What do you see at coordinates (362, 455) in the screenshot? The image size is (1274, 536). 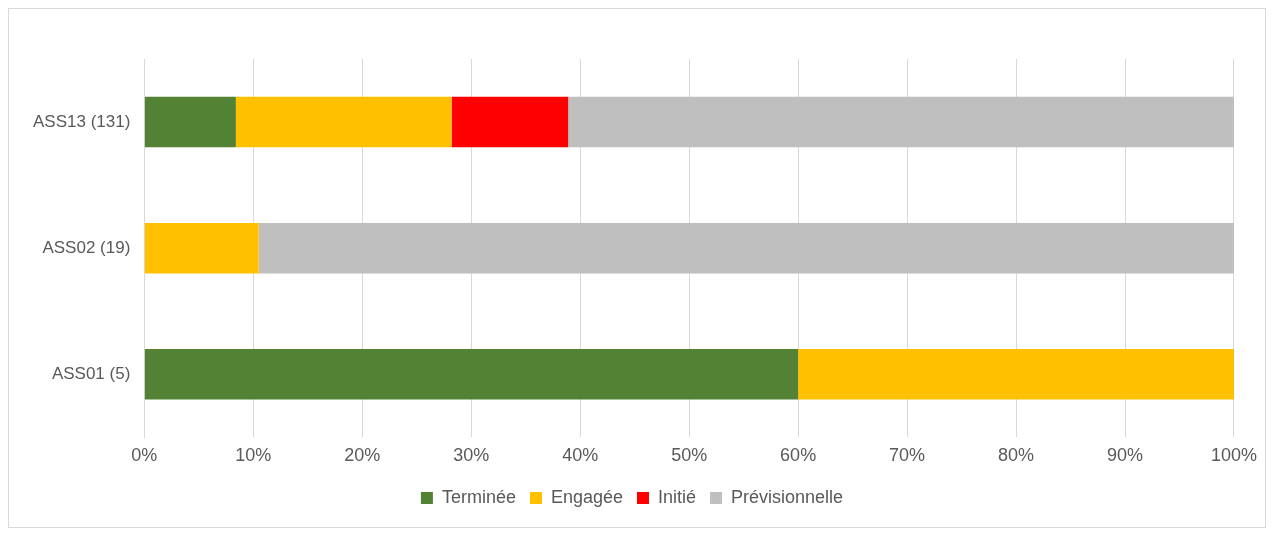 I see `x-tick-label: 20%` at bounding box center [362, 455].